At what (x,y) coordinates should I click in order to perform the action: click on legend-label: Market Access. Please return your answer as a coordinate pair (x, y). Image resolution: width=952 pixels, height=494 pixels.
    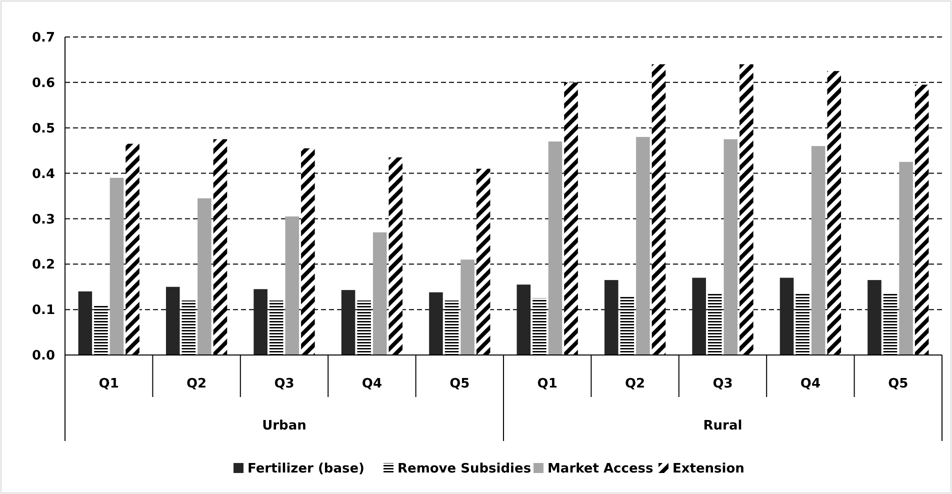
    Looking at the image, I should click on (601, 469).